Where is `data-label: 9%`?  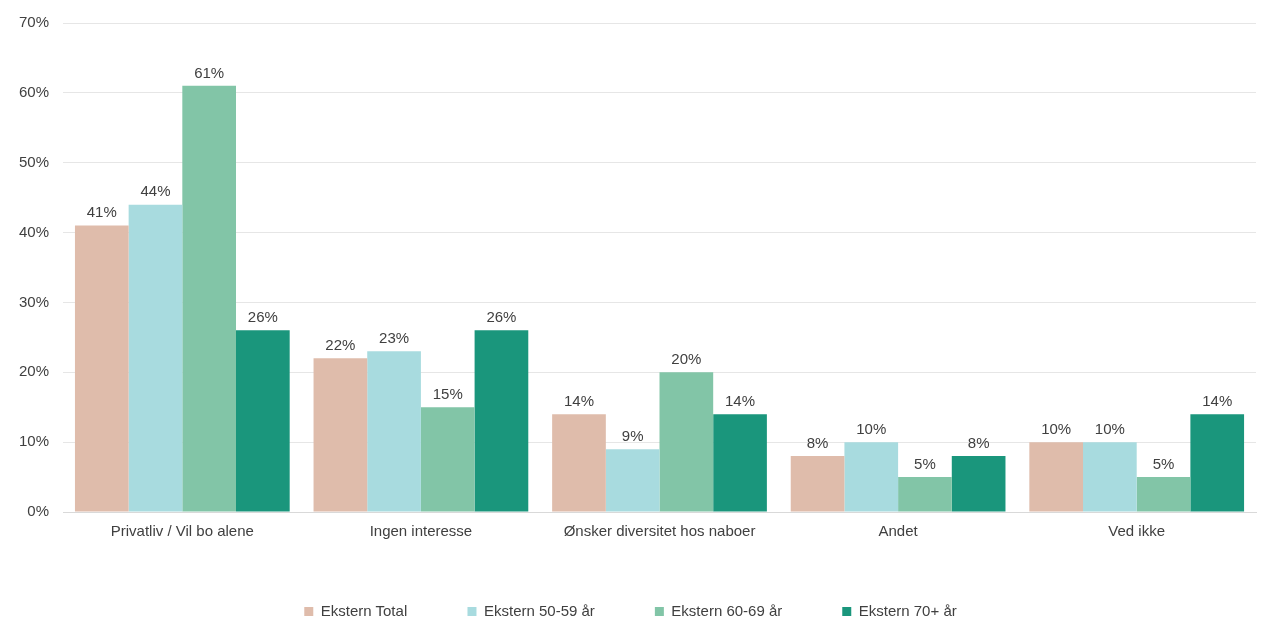 data-label: 9% is located at coordinates (632, 435).